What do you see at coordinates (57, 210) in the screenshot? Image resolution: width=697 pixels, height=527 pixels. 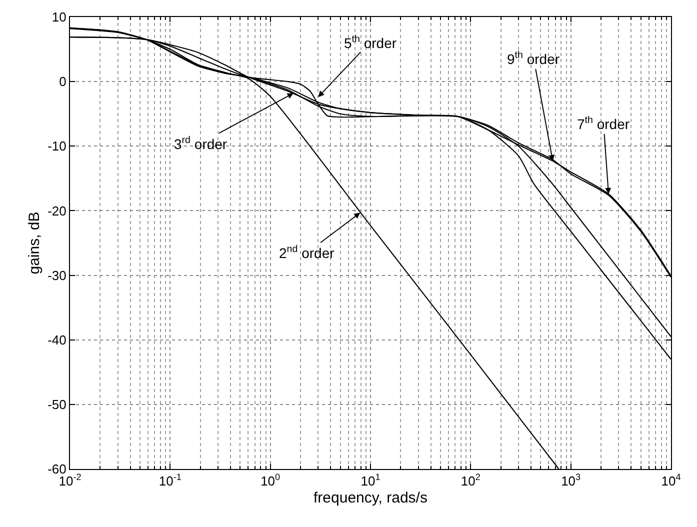 I see `y-tick-label: -20` at bounding box center [57, 210].